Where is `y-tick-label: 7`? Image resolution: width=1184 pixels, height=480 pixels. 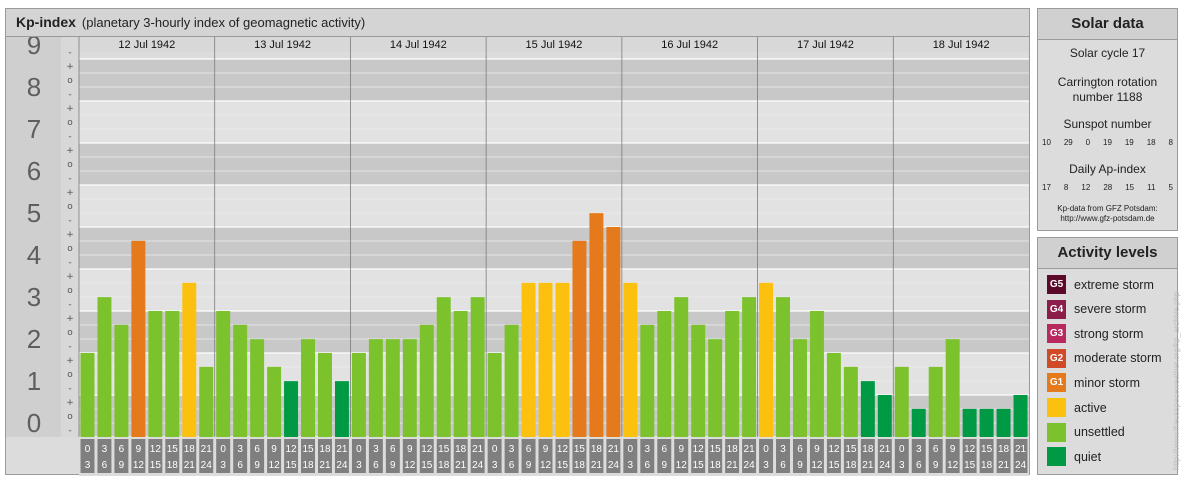
y-tick-label: 7 is located at coordinates (34, 129).